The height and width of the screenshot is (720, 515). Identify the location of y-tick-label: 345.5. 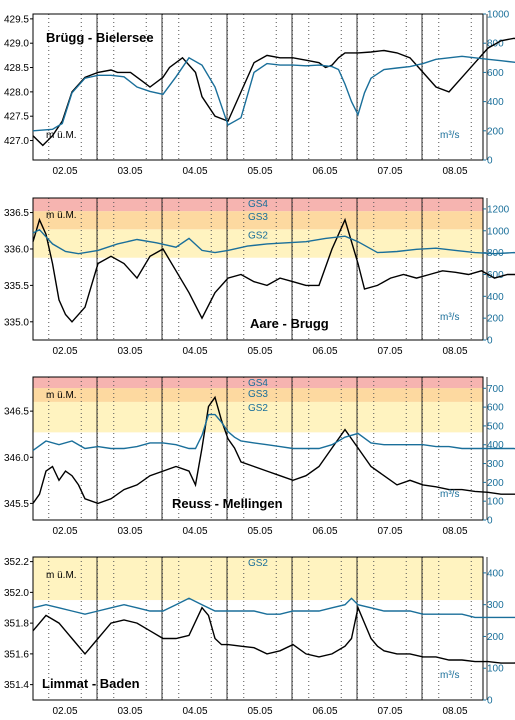
(16, 504).